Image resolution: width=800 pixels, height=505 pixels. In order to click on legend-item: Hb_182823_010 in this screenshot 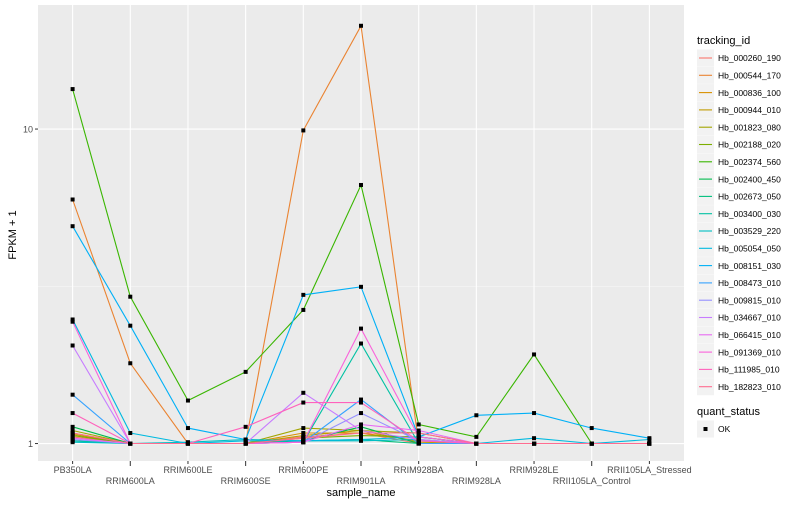, I will do `click(739, 387)`.